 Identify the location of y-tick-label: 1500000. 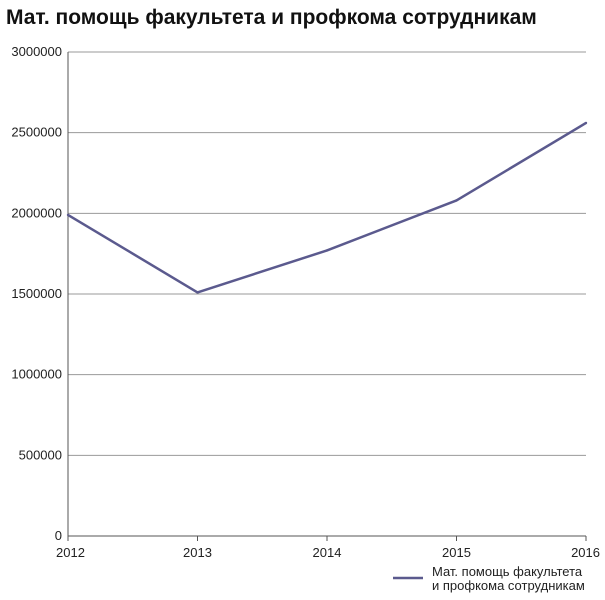
(36, 293).